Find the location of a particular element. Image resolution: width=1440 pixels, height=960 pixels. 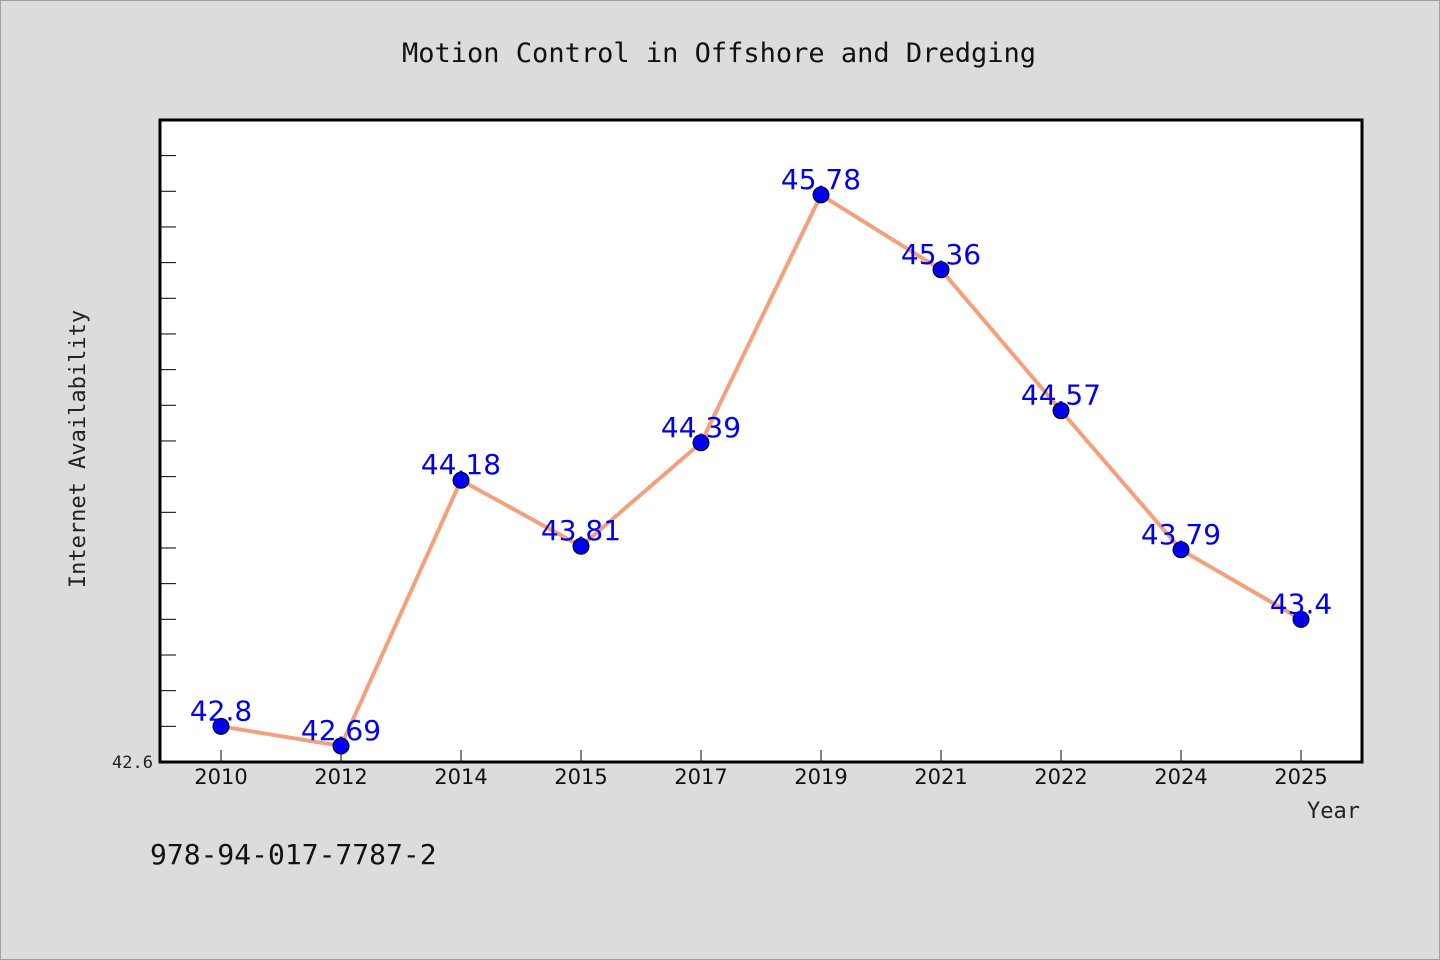

y-axis-ticks is located at coordinates (168, 459).